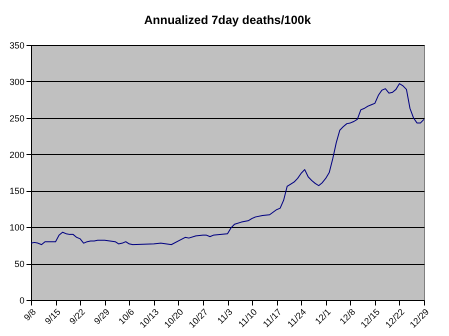 The width and height of the screenshot is (449, 336). I want to click on y-tick-label: 250, so click(16, 118).